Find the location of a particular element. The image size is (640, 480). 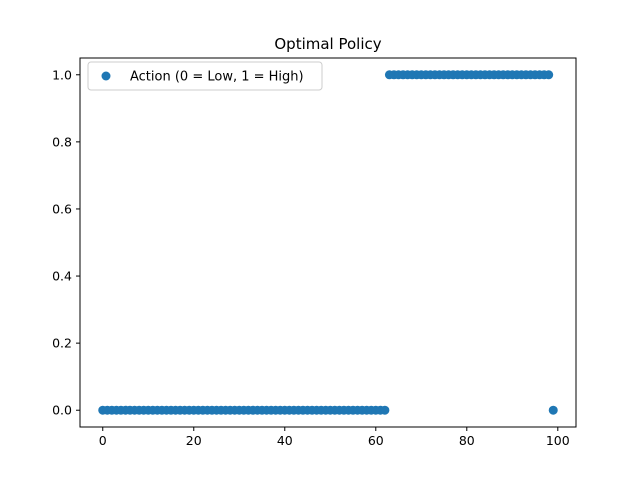

y-tick-label: 1.0 is located at coordinates (62, 74).